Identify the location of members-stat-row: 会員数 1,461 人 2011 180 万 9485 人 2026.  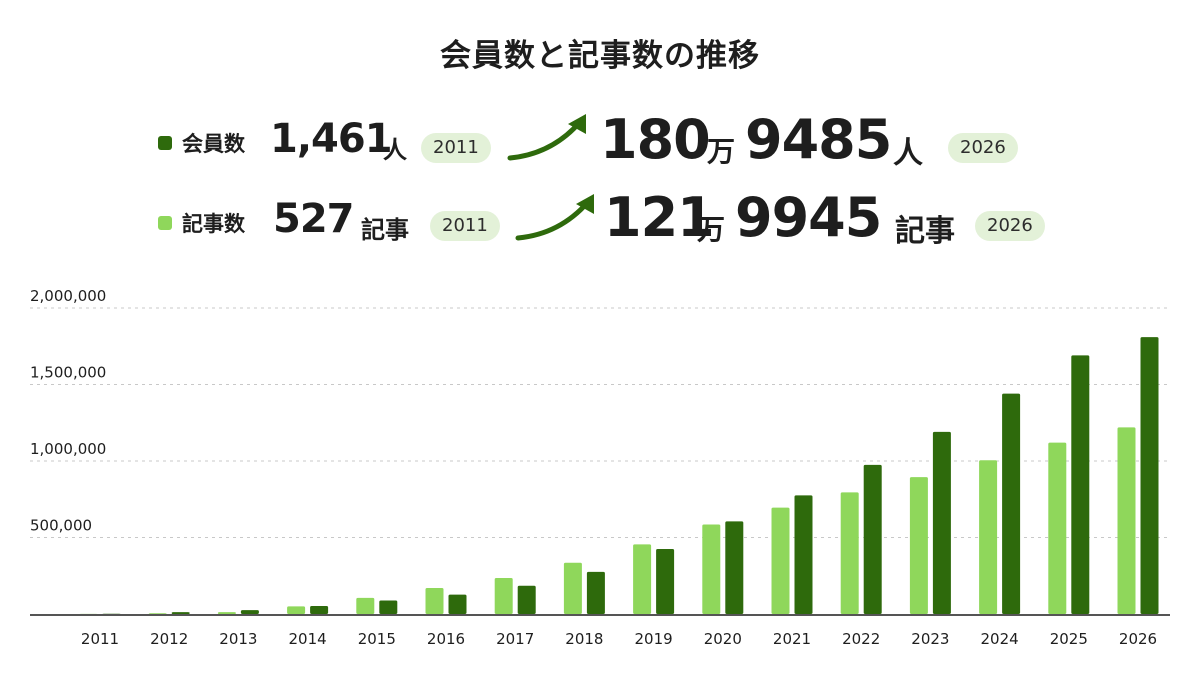
(600, 139).